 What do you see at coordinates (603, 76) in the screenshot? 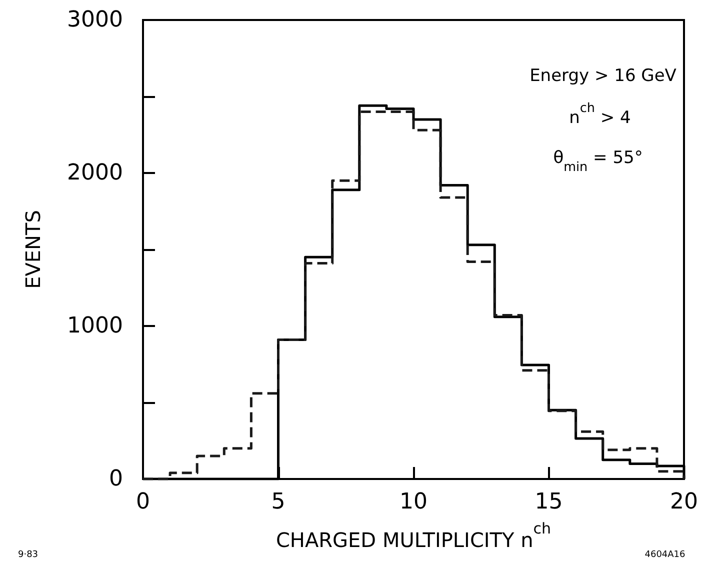
I see `annotation: Energy > 16 GeV` at bounding box center [603, 76].